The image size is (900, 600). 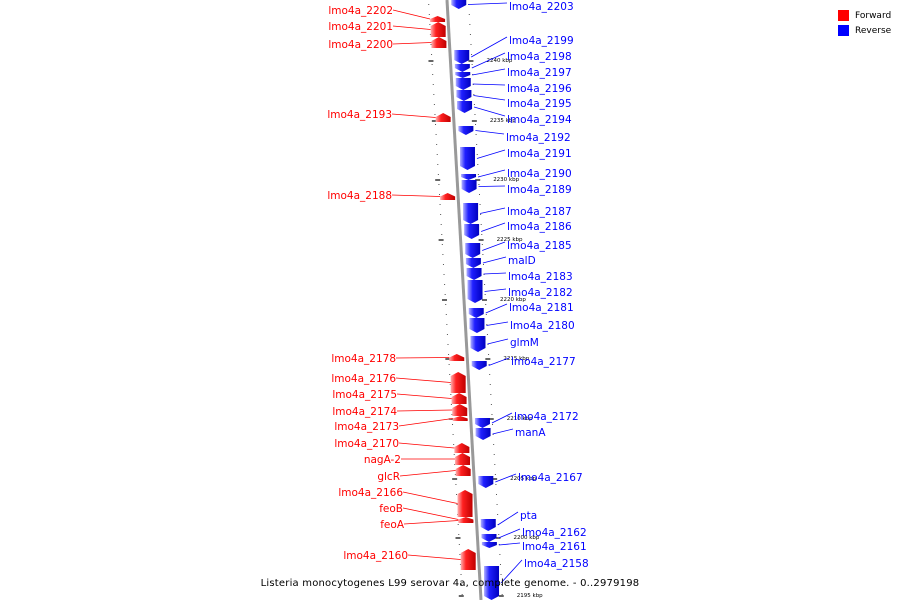 What do you see at coordinates (530, 433) in the screenshot?
I see `gene-label-manA: manA` at bounding box center [530, 433].